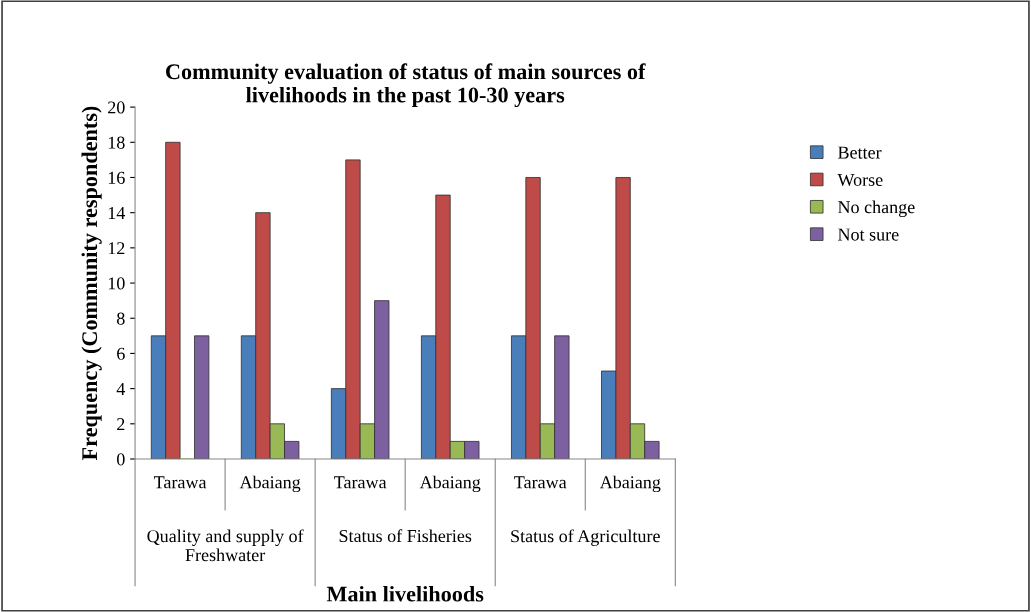 The height and width of the screenshot is (612, 1031). What do you see at coordinates (117, 213) in the screenshot?
I see `y-tick-label: 14` at bounding box center [117, 213].